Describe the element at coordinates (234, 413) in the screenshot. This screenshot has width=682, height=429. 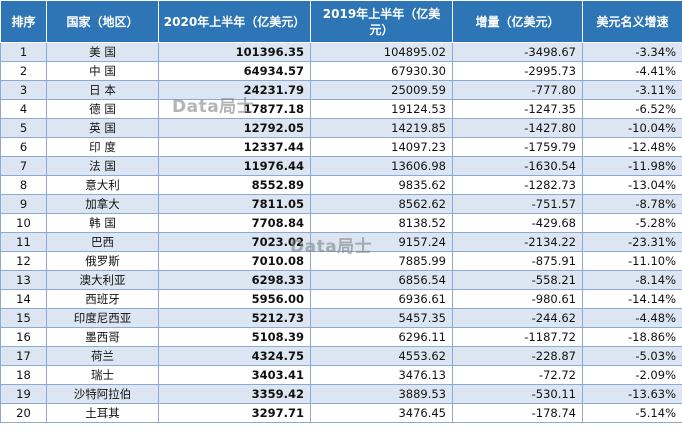
I see `value-2020-cell: 3297.71` at that location.